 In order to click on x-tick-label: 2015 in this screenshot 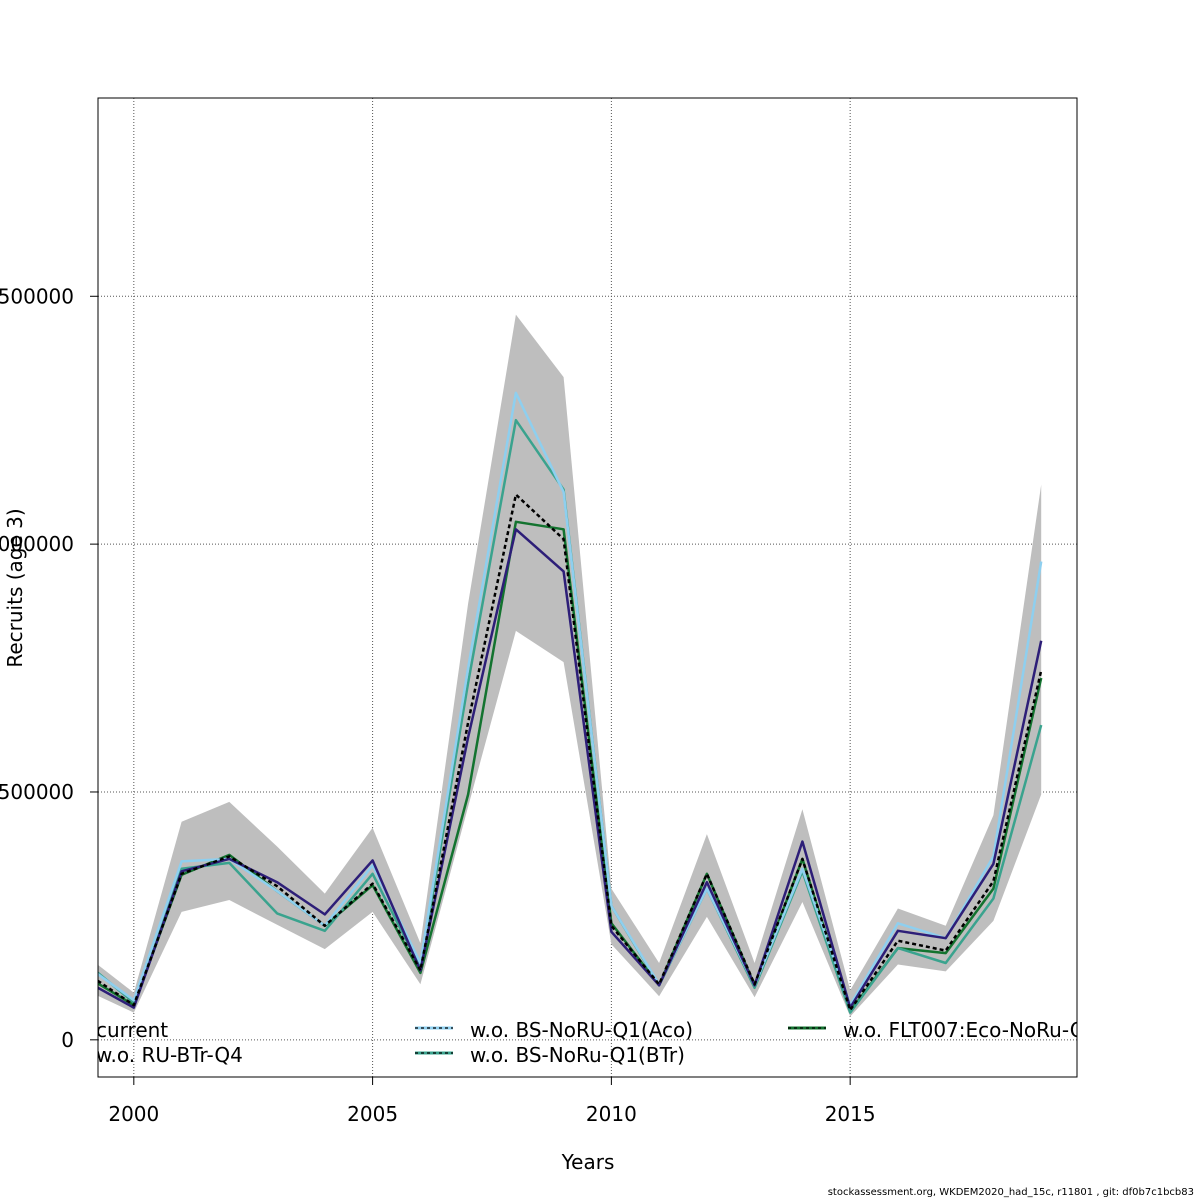, I will do `click(850, 1114)`.